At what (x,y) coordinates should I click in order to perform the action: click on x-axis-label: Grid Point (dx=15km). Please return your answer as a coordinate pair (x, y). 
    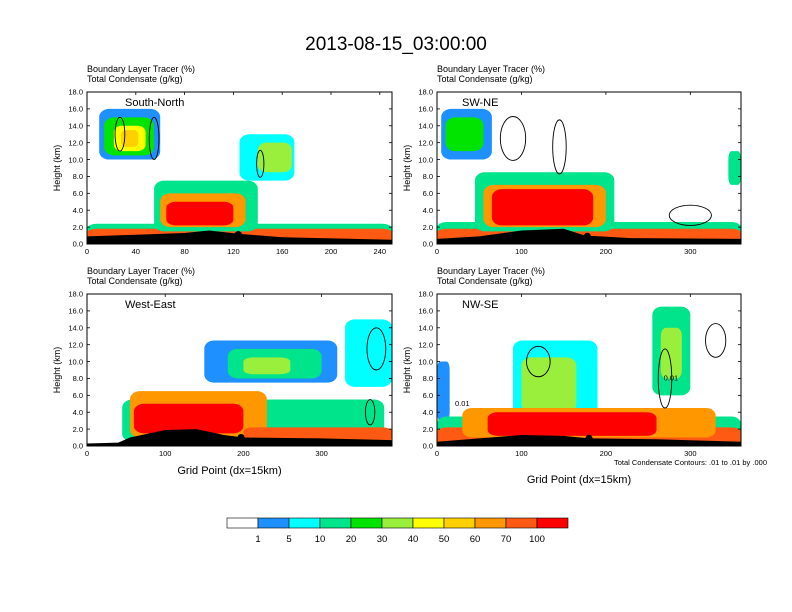
    Looking at the image, I should click on (579, 480).